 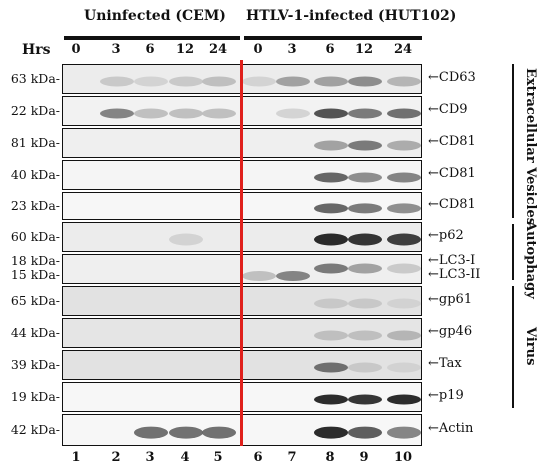 I want to click on category-label-ev: Extracellular Vesicles, so click(x=530, y=147).